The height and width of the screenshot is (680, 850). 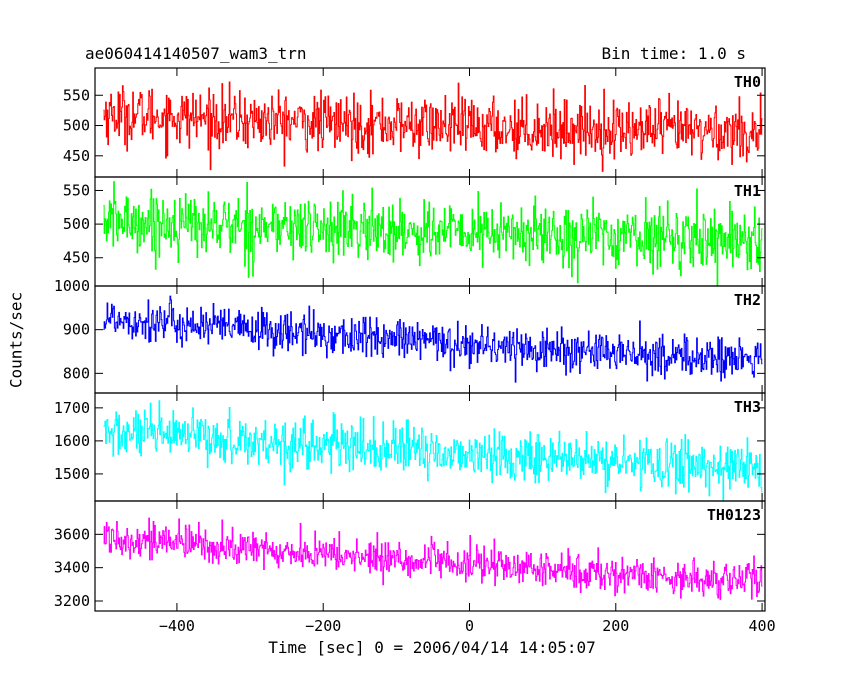 I want to click on y-tick-label: 3400, so click(x=72, y=568).